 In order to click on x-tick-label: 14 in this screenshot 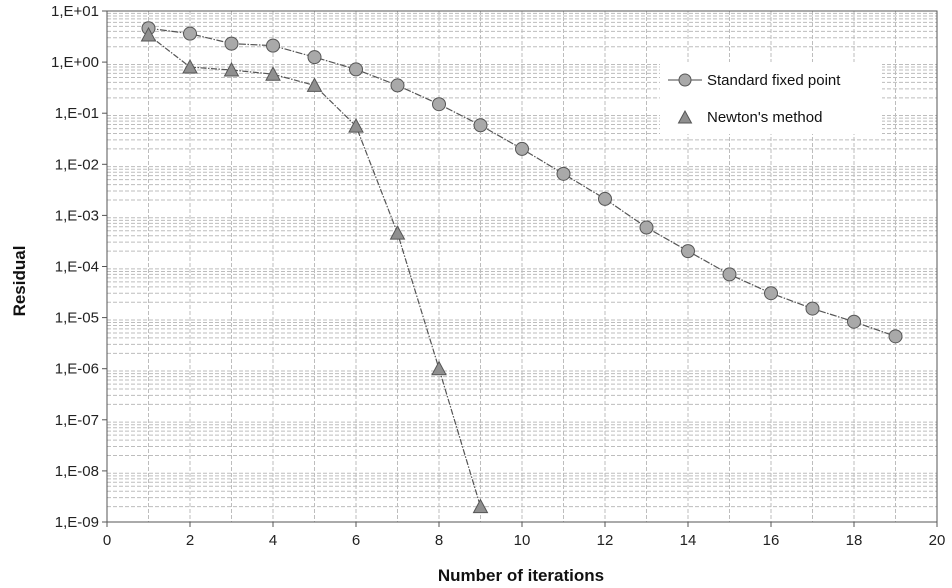, I will do `click(688, 540)`.